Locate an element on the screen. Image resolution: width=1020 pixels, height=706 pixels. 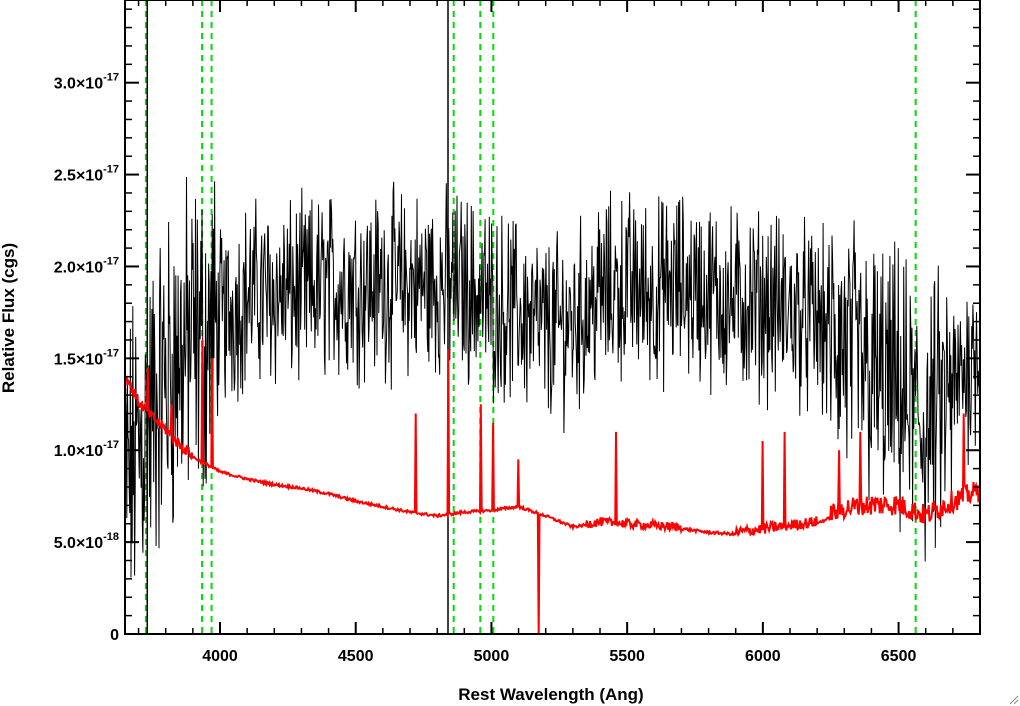
x-tick-label: 4000 is located at coordinates (220, 656).